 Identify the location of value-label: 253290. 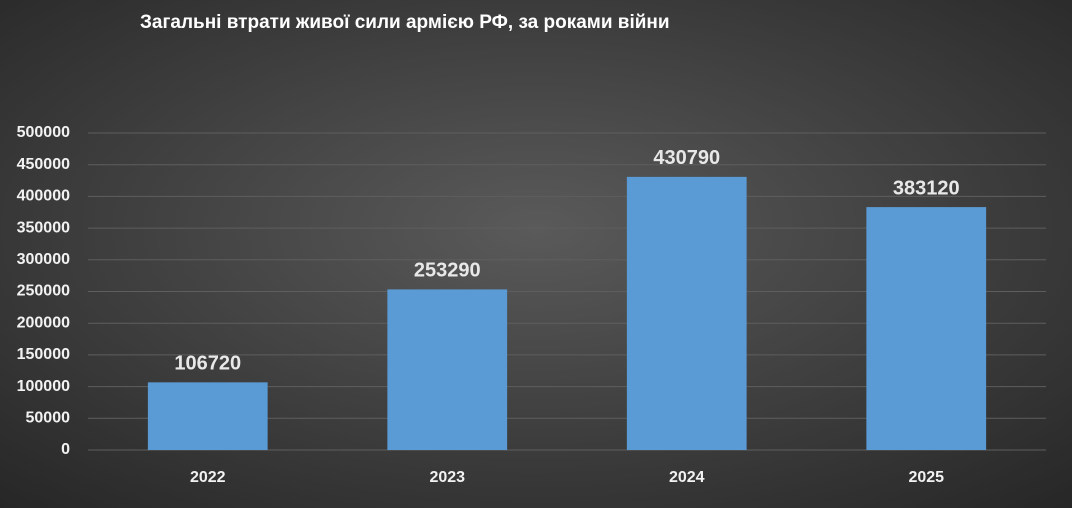
(447, 271).